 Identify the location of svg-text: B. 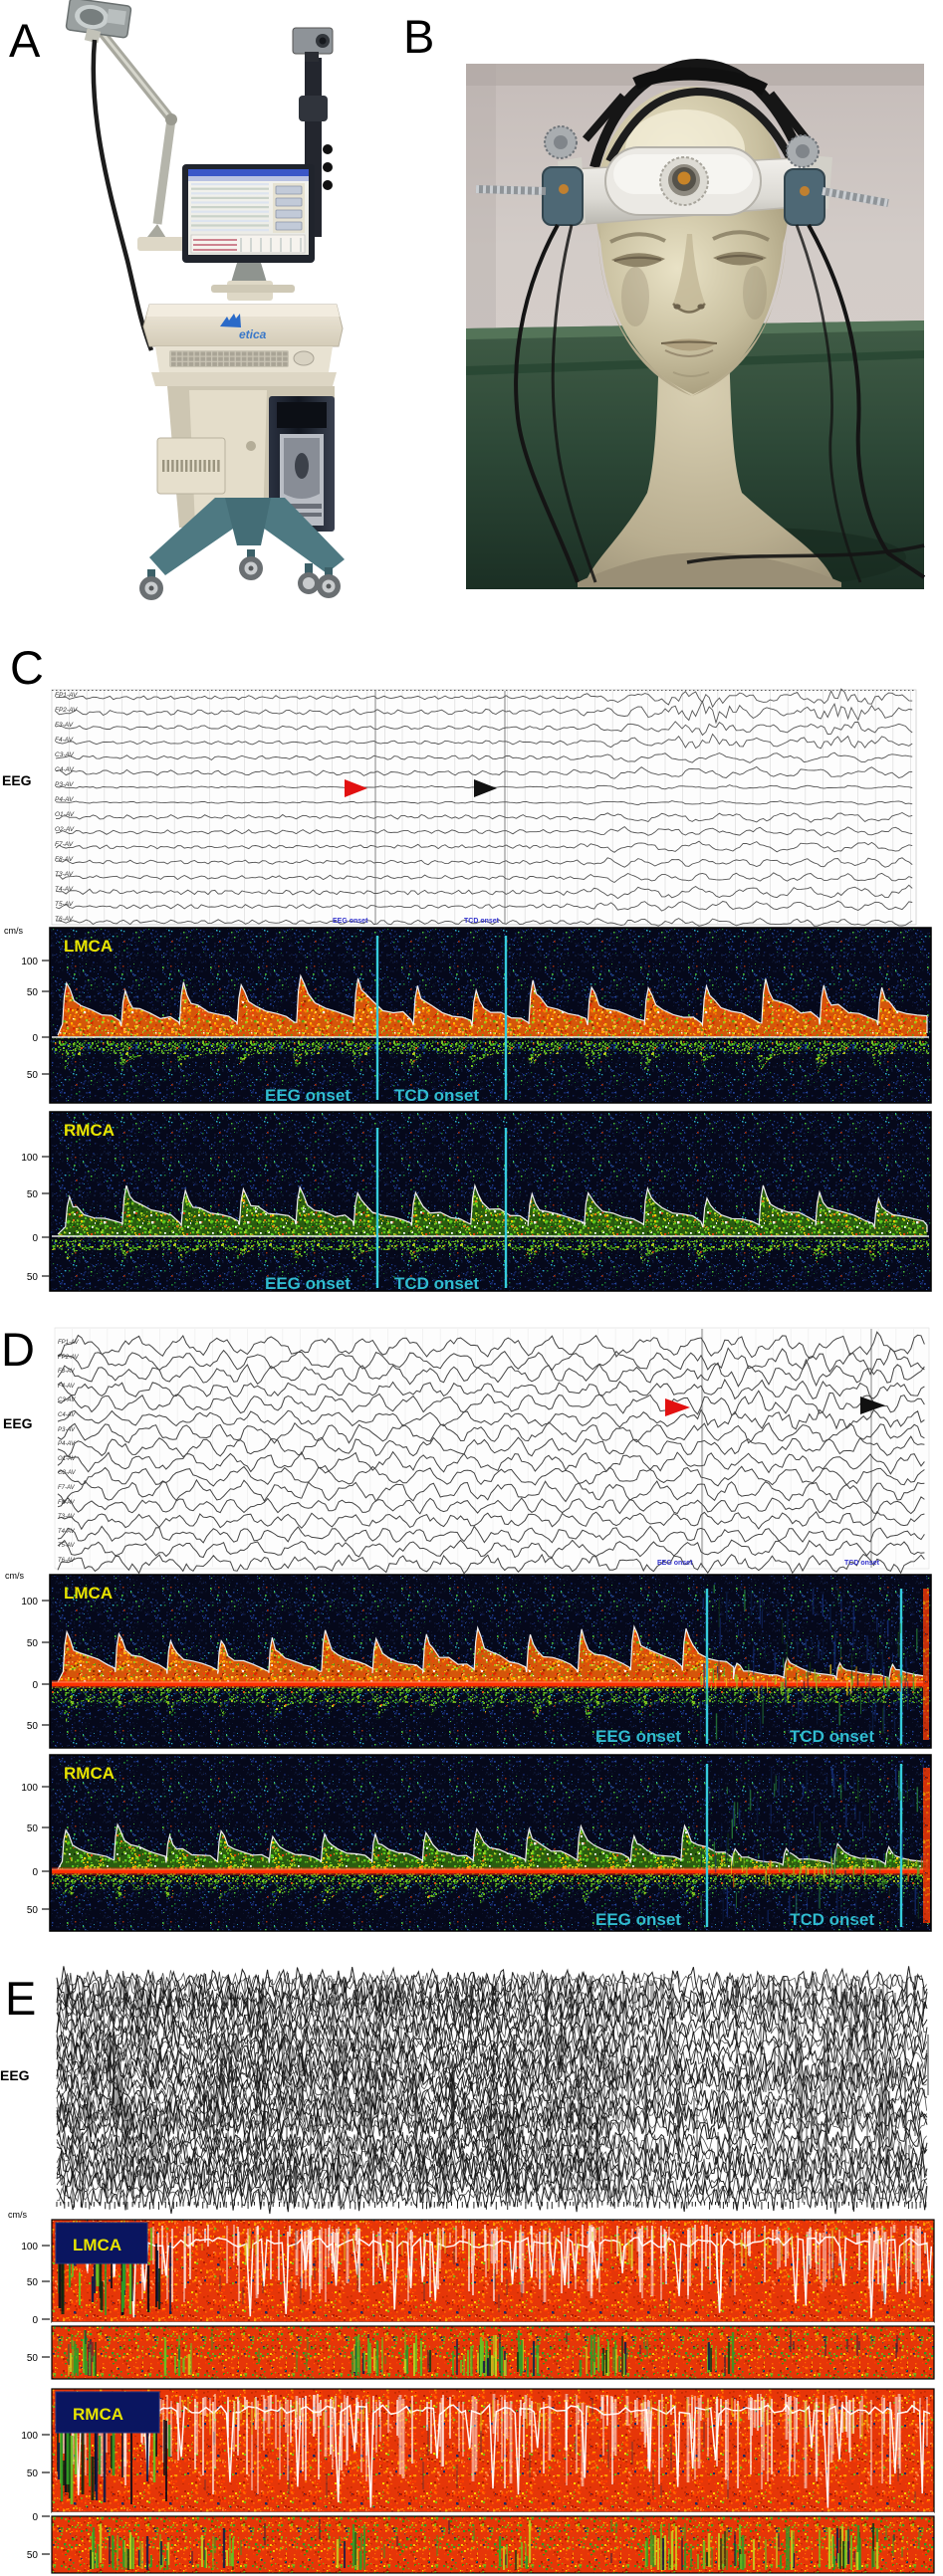
(419, 36).